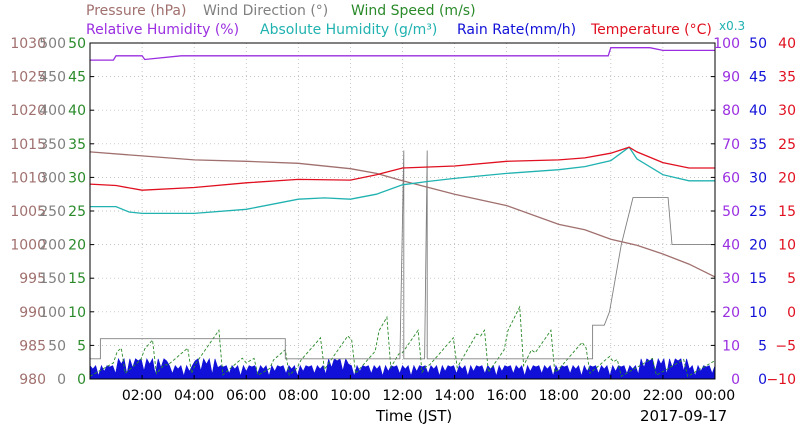 The width and height of the screenshot is (800, 434). Describe the element at coordinates (781, 380) in the screenshot. I see `y-tick-label-temperature: −10` at that location.